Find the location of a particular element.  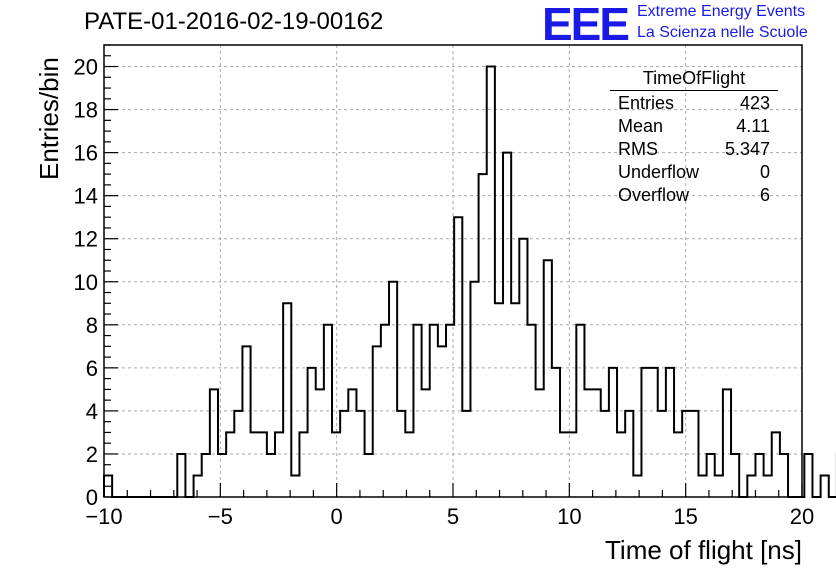

y-tick-label: 14 is located at coordinates (86, 196).